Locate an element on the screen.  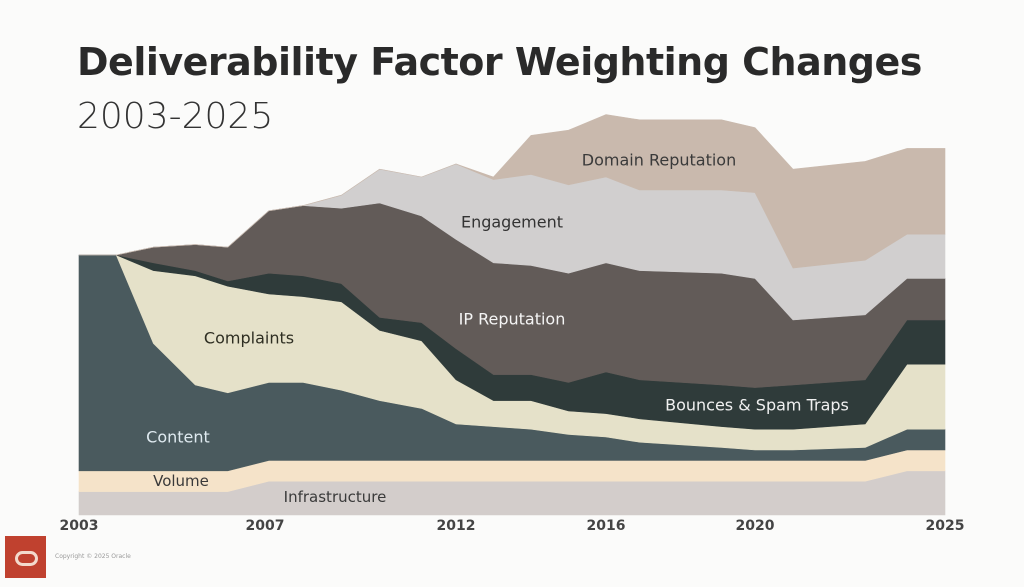
label-complaints: Complaints is located at coordinates (249, 338).